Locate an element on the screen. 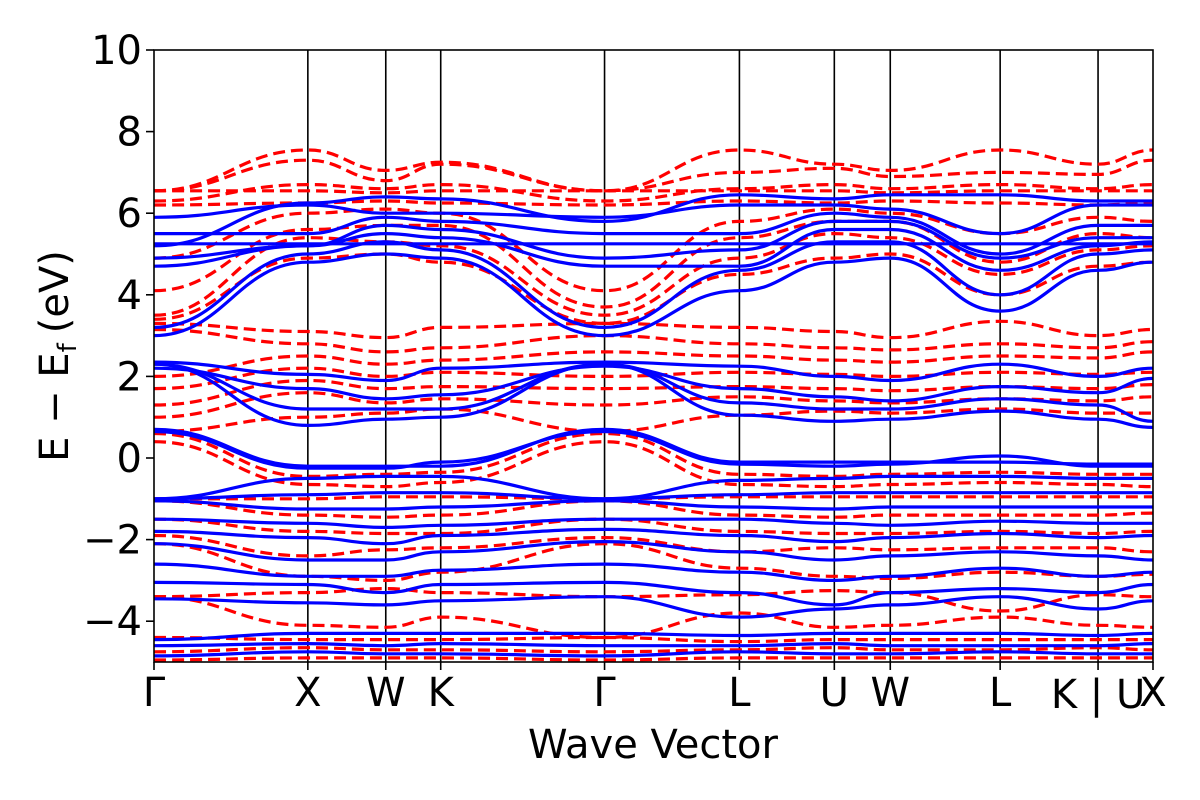  x-axis-title: Wave Vector is located at coordinates (653, 745).